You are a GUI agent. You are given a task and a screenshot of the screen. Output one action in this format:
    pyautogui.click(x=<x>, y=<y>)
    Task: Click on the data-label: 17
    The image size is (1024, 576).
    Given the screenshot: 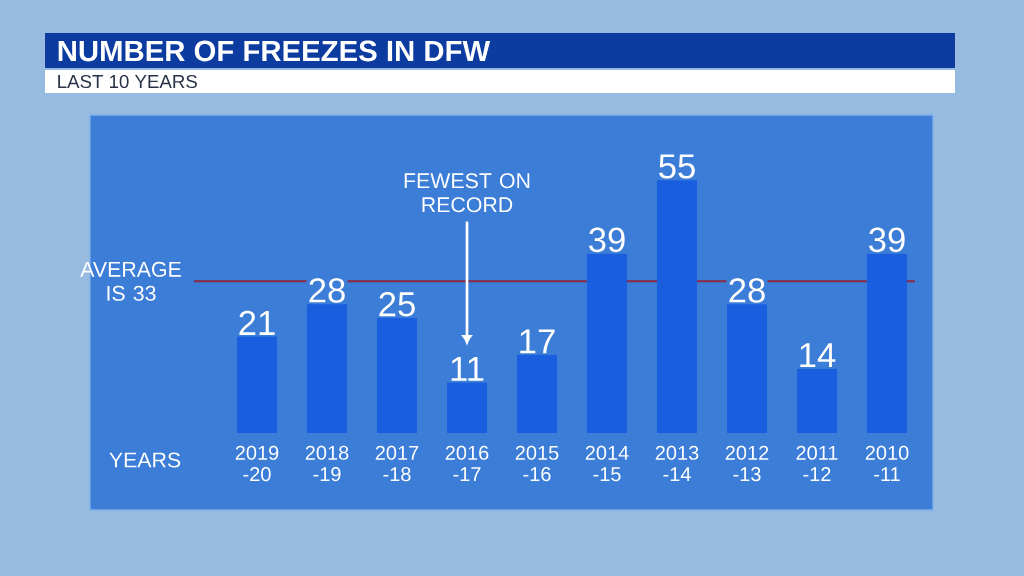 What is the action you would take?
    pyautogui.click(x=537, y=341)
    